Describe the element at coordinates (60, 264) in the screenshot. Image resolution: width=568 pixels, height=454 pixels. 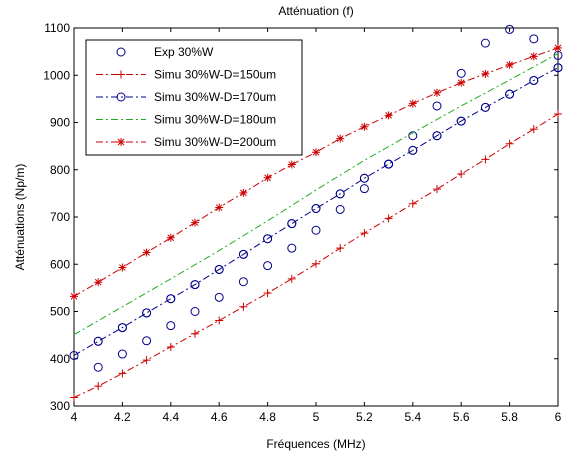
I see `y-tick-label: 600` at that location.